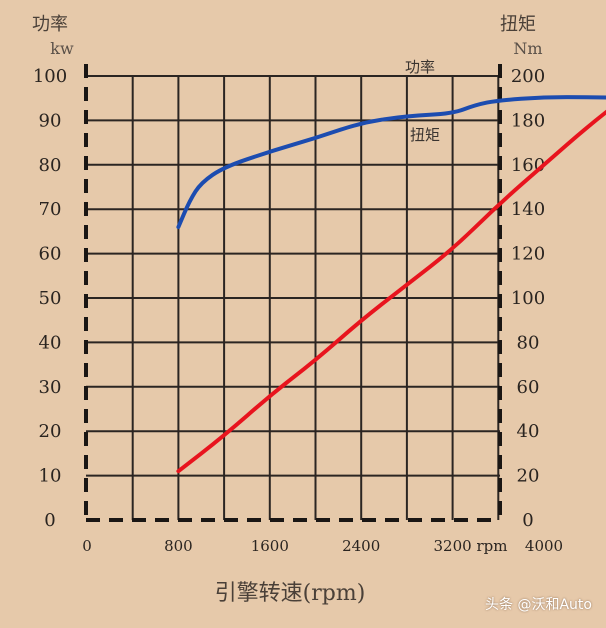 This screenshot has height=628, width=606. What do you see at coordinates (528, 254) in the screenshot?
I see `right-tick-label: 120` at bounding box center [528, 254].